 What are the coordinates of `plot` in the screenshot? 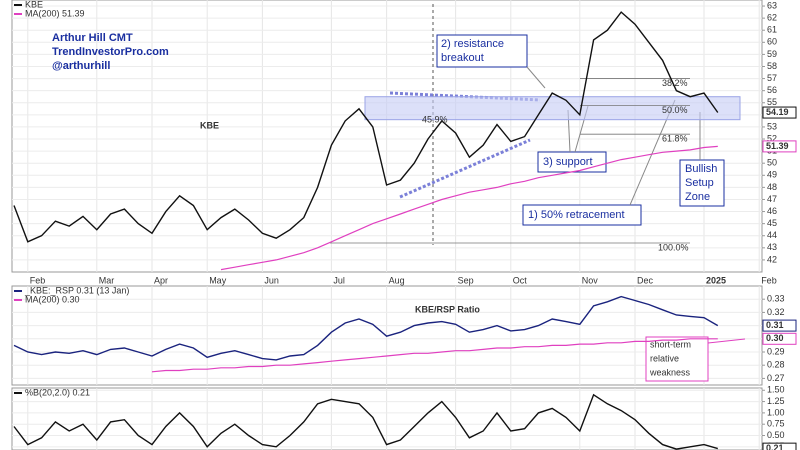 It's located at (365, 421).